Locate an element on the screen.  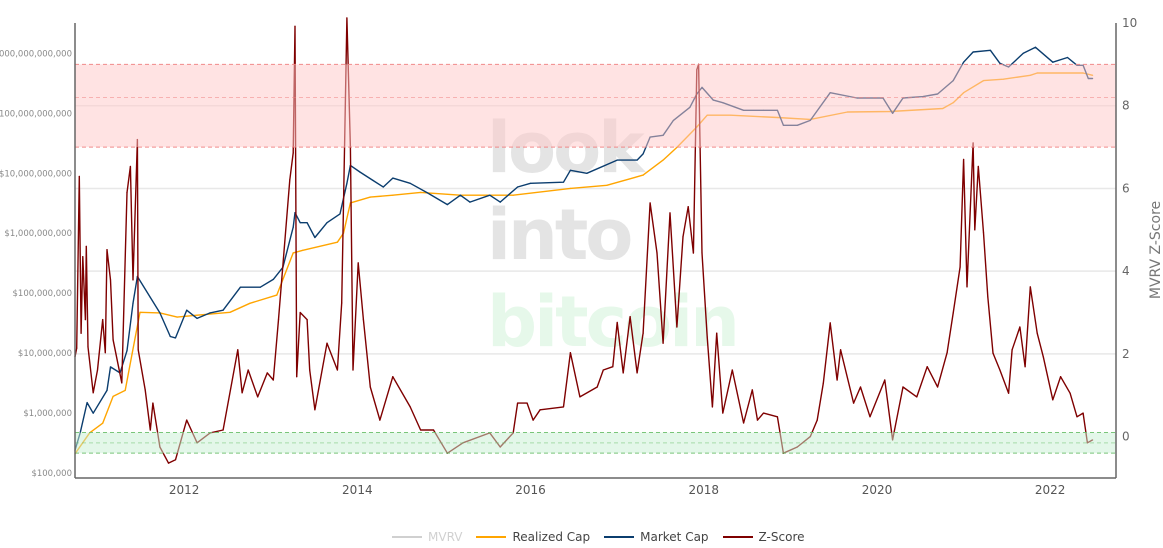
y-right-tick-label: 2 is located at coordinates (1126, 354).